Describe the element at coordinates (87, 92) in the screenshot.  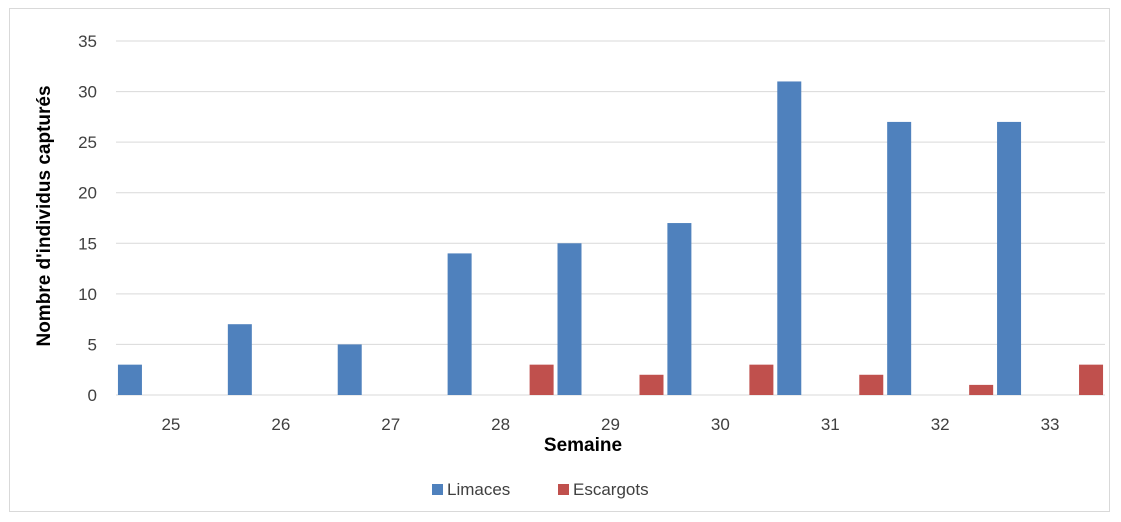
I see `y-tick-label: 30` at that location.